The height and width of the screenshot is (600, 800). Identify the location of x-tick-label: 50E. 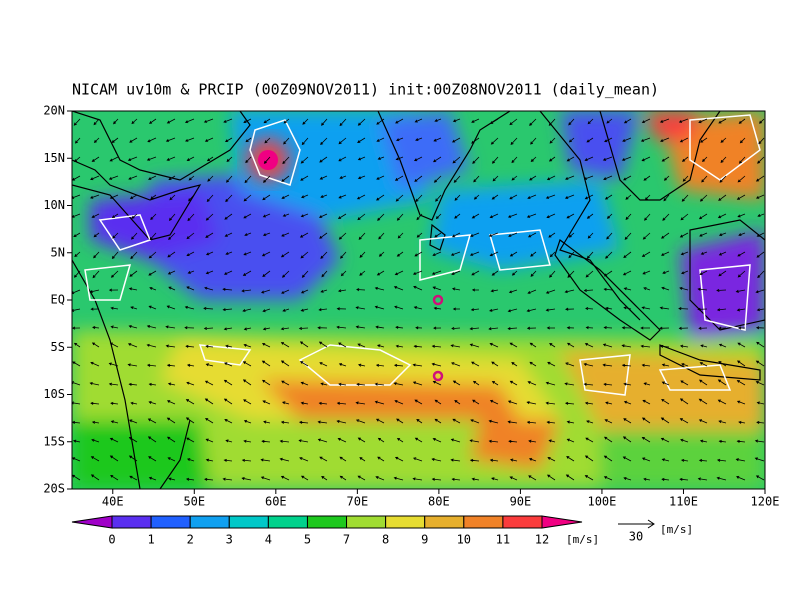
(194, 502).